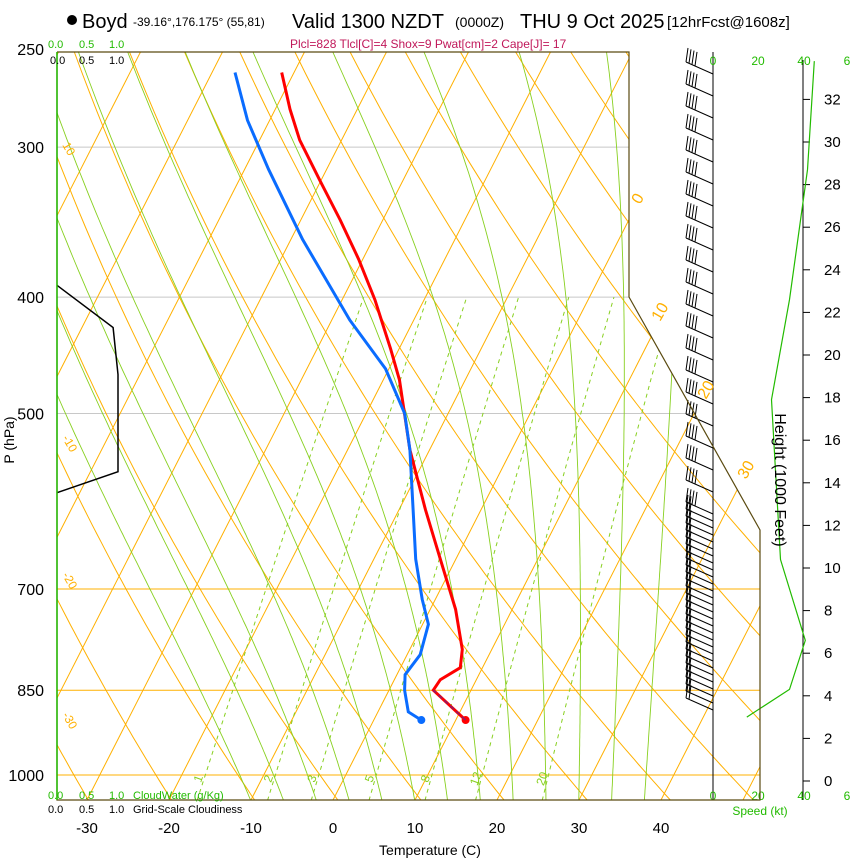 This screenshot has width=850, height=860. I want to click on mixing-ratio-label: 5, so click(370, 778).